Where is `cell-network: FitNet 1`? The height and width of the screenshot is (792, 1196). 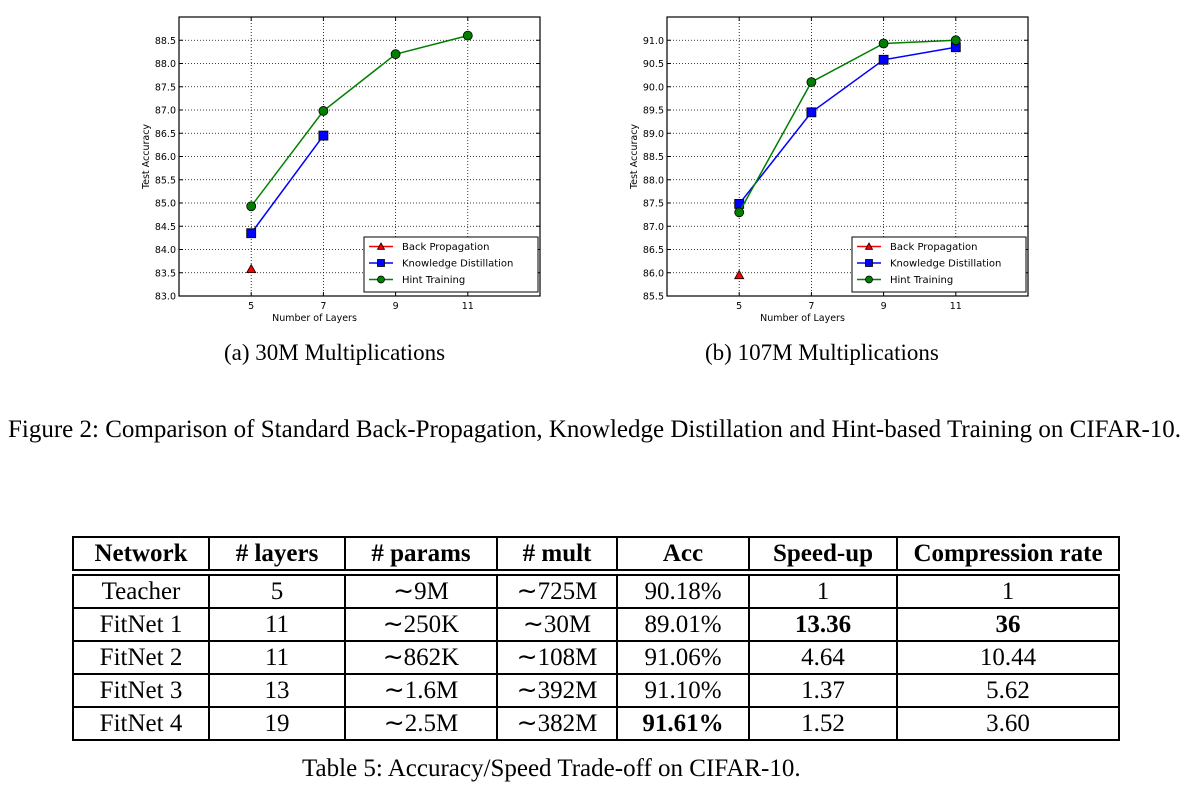
cell-network: FitNet 1 is located at coordinates (141, 624).